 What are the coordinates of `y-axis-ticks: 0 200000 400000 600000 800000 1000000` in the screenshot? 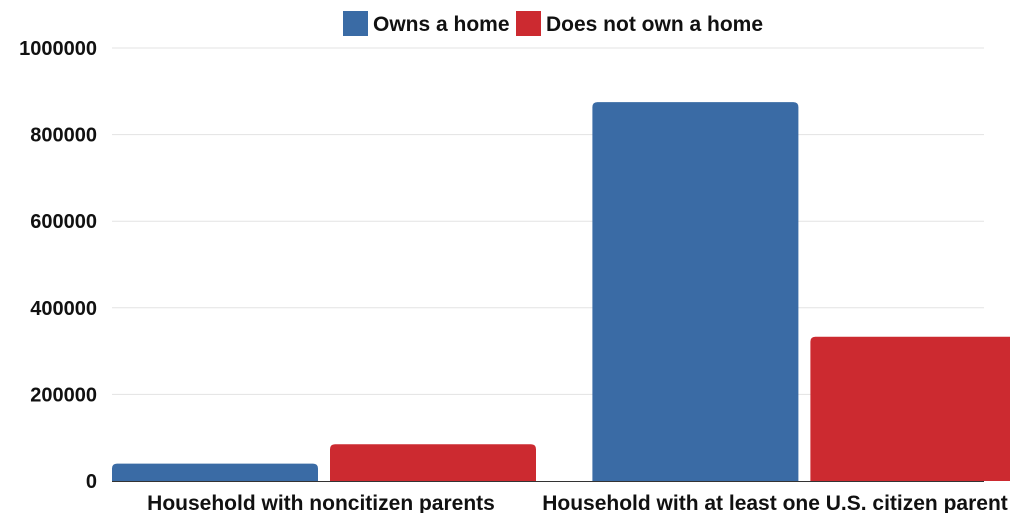 It's located at (58, 265).